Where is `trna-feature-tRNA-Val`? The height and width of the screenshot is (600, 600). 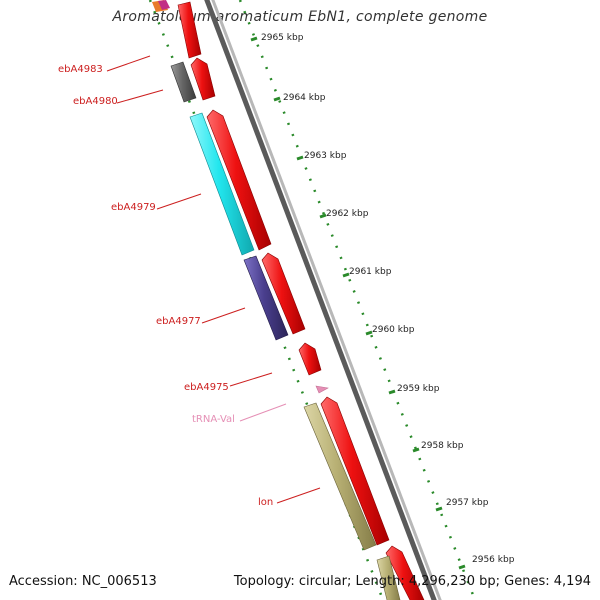
trna-feature-tRNA-Val is located at coordinates (322, 389).